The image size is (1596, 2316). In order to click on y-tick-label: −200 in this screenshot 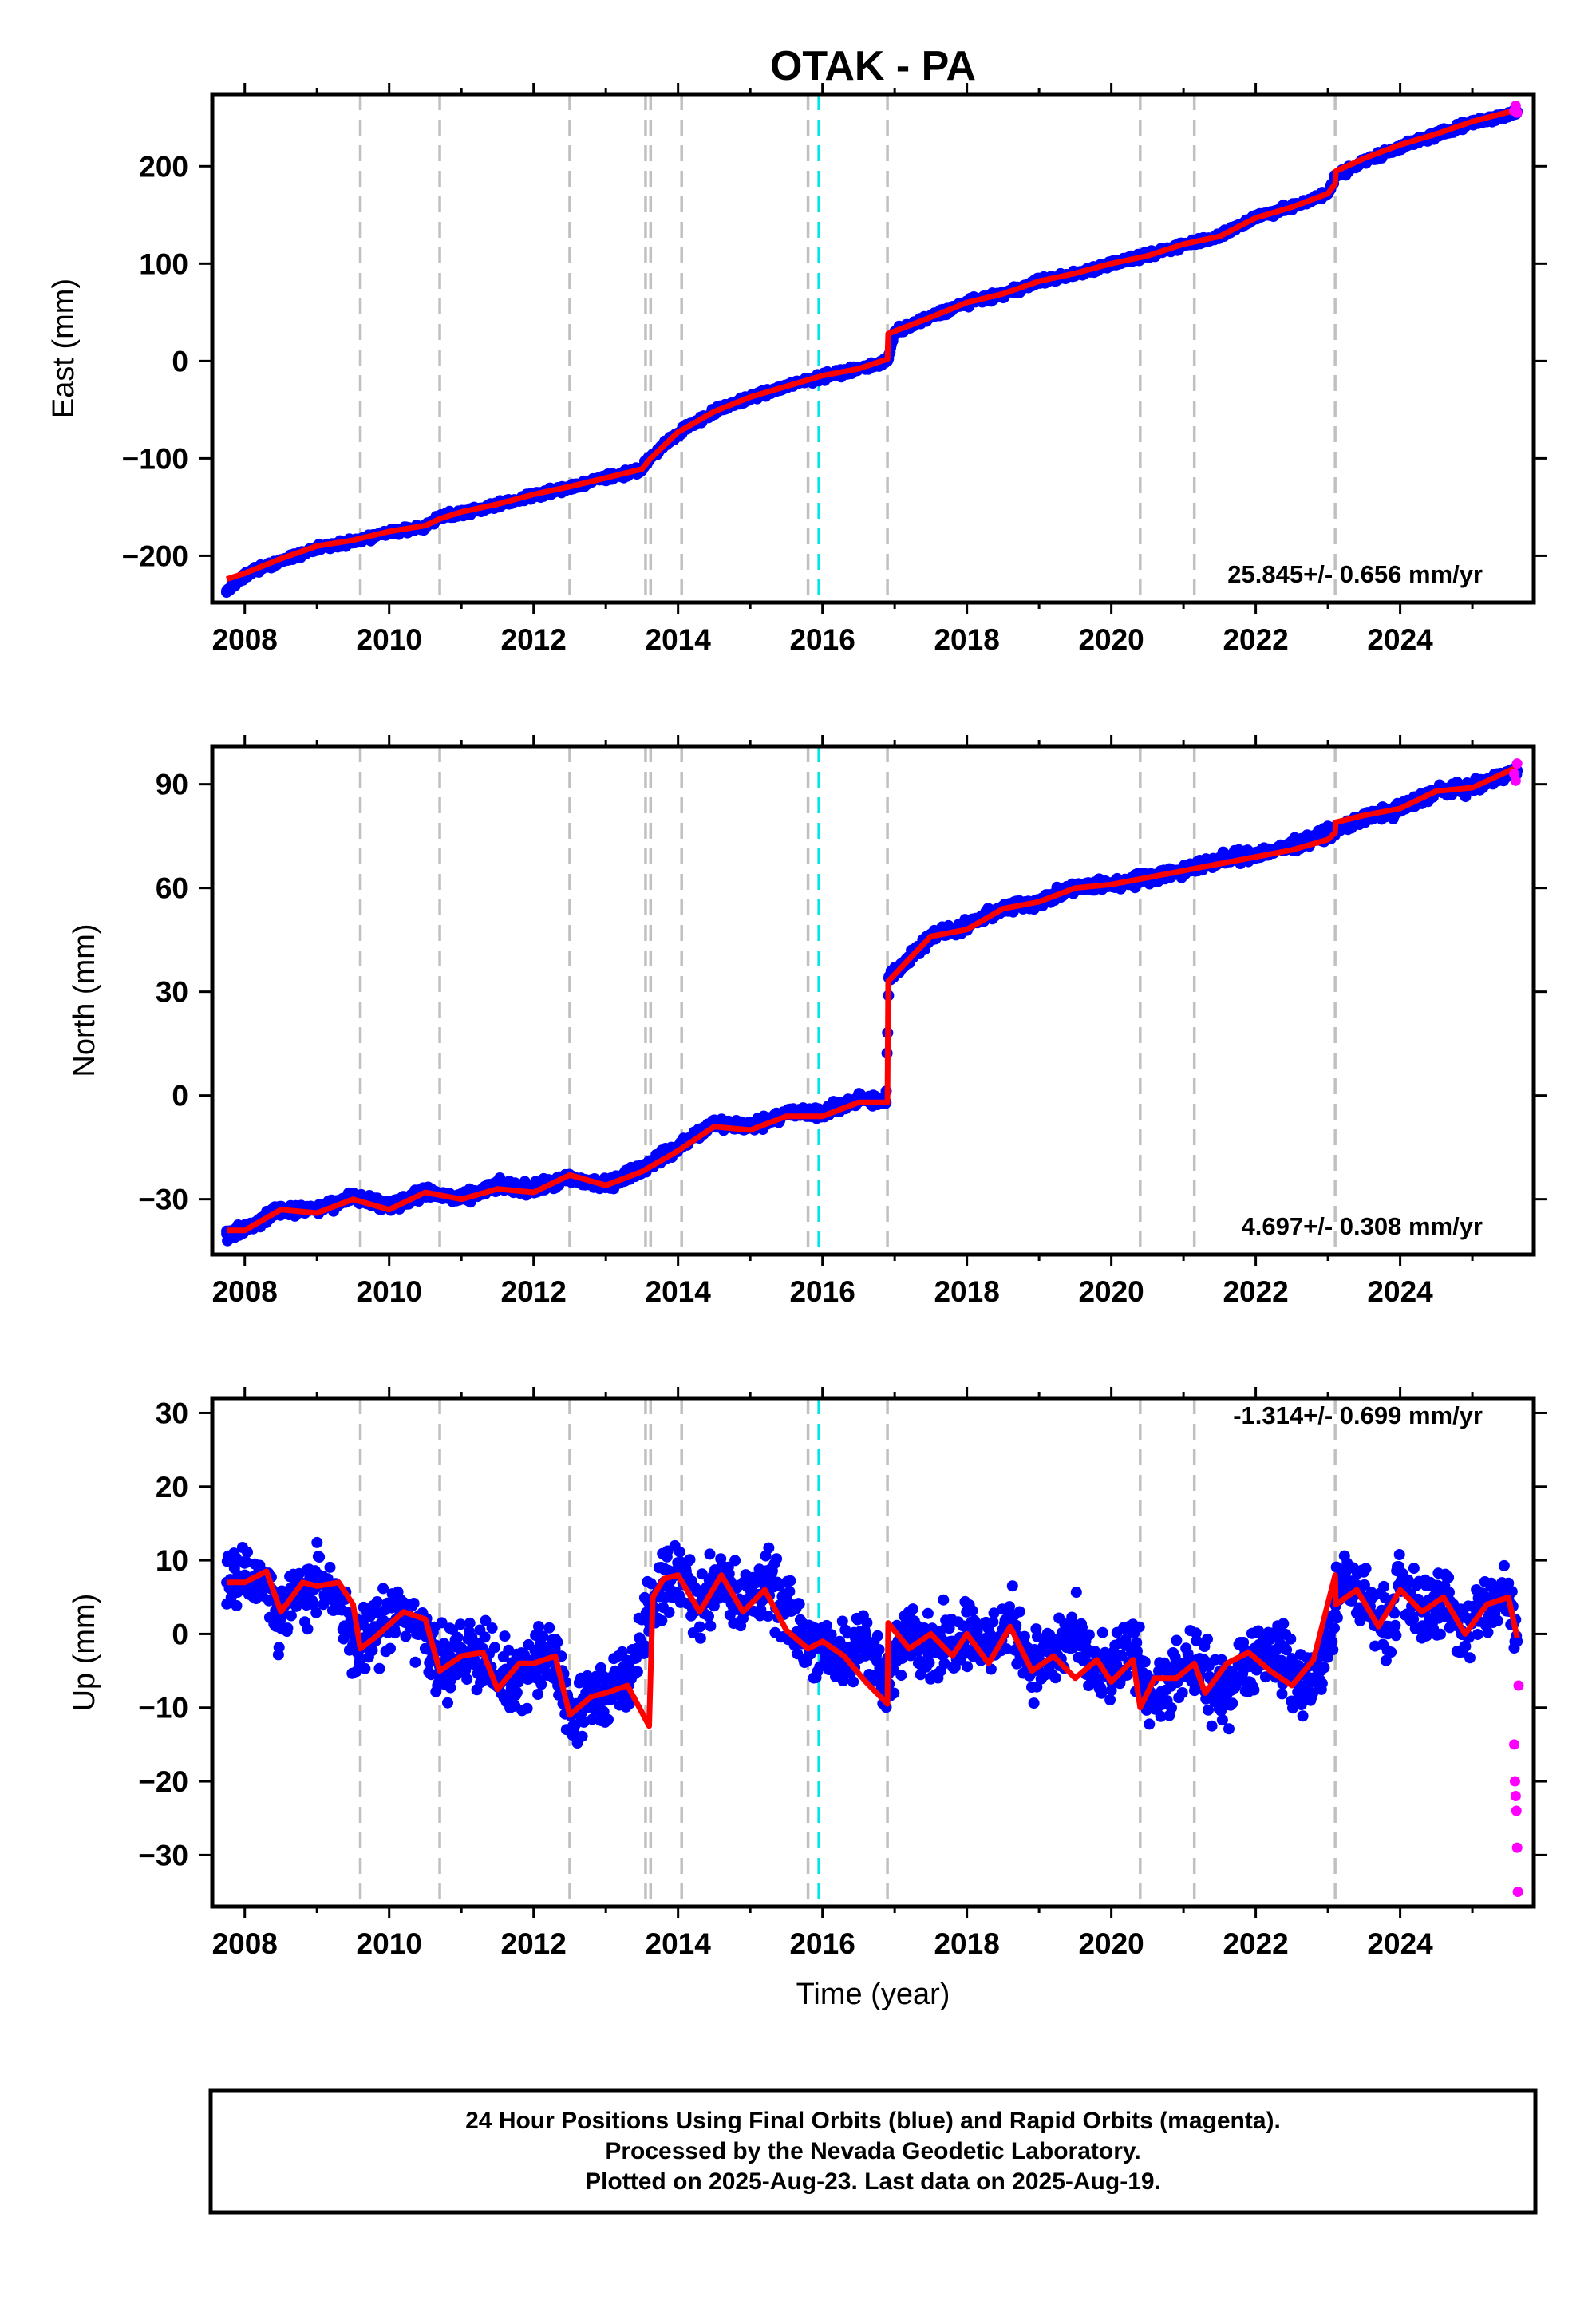, I will do `click(155, 555)`.